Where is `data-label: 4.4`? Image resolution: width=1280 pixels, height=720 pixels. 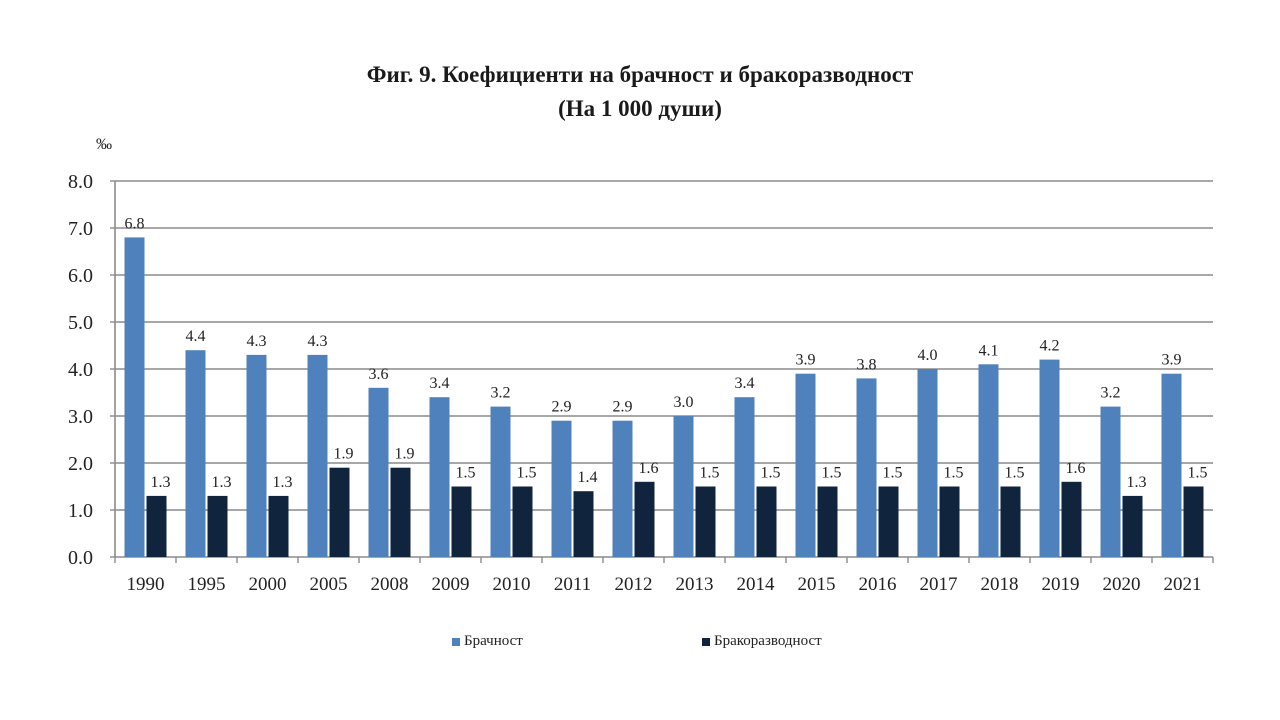
data-label: 4.4 is located at coordinates (196, 336).